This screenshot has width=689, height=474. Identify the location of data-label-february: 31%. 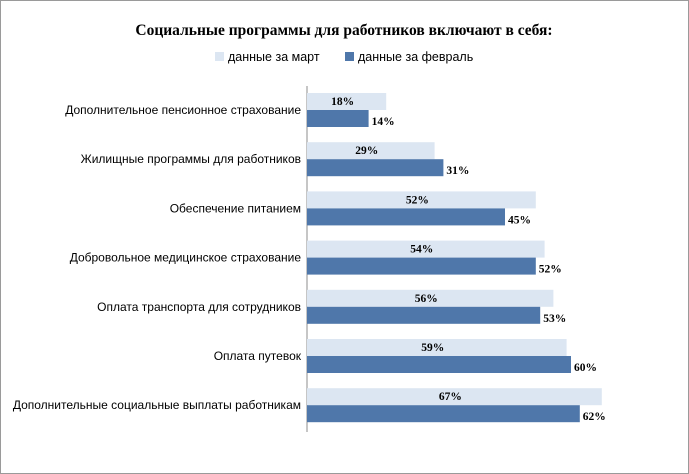
(457, 171).